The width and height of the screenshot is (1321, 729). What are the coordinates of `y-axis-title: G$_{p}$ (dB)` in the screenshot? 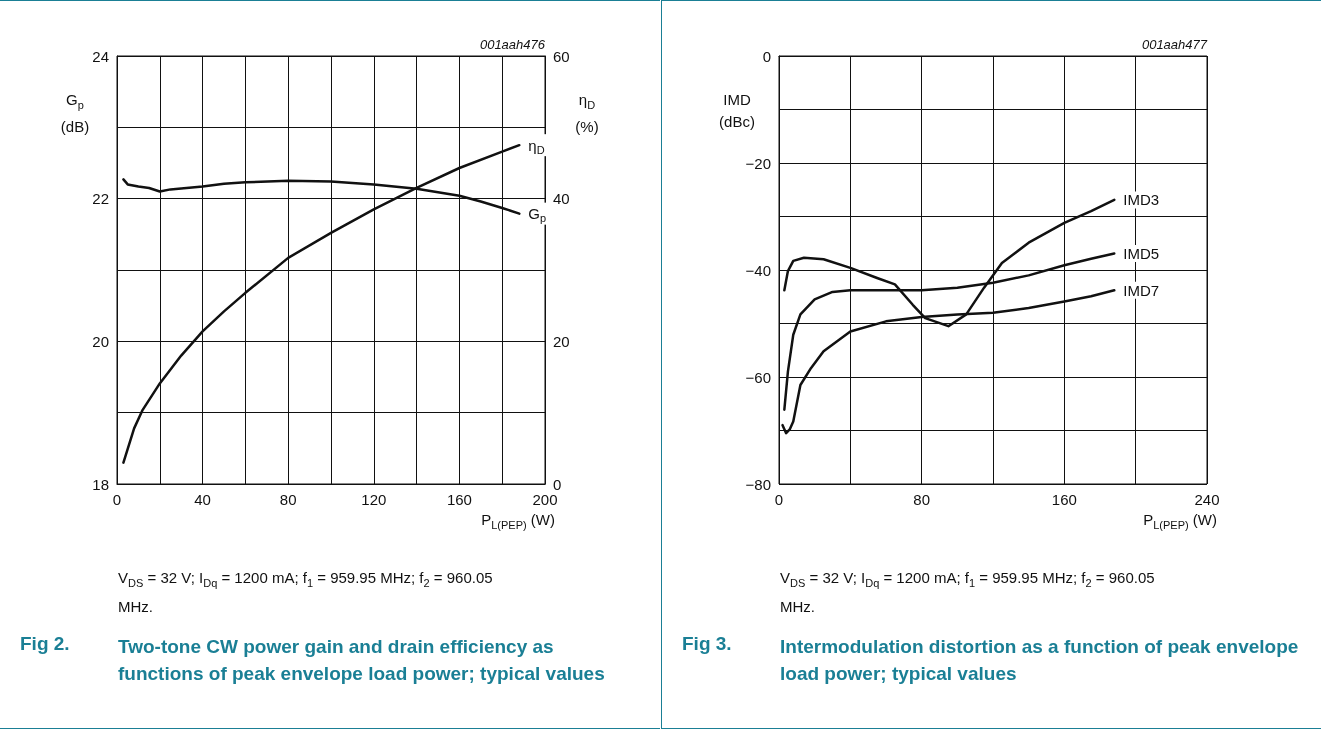 It's located at (75, 113).